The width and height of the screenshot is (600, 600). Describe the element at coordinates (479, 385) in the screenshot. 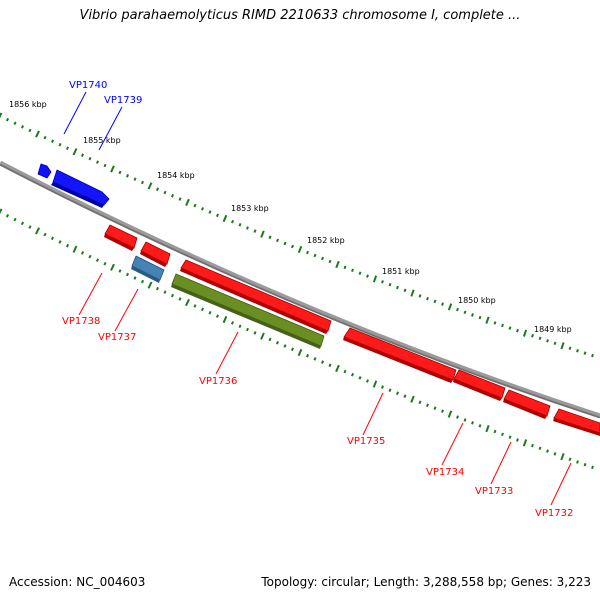

I see `gene-vp1734` at that location.